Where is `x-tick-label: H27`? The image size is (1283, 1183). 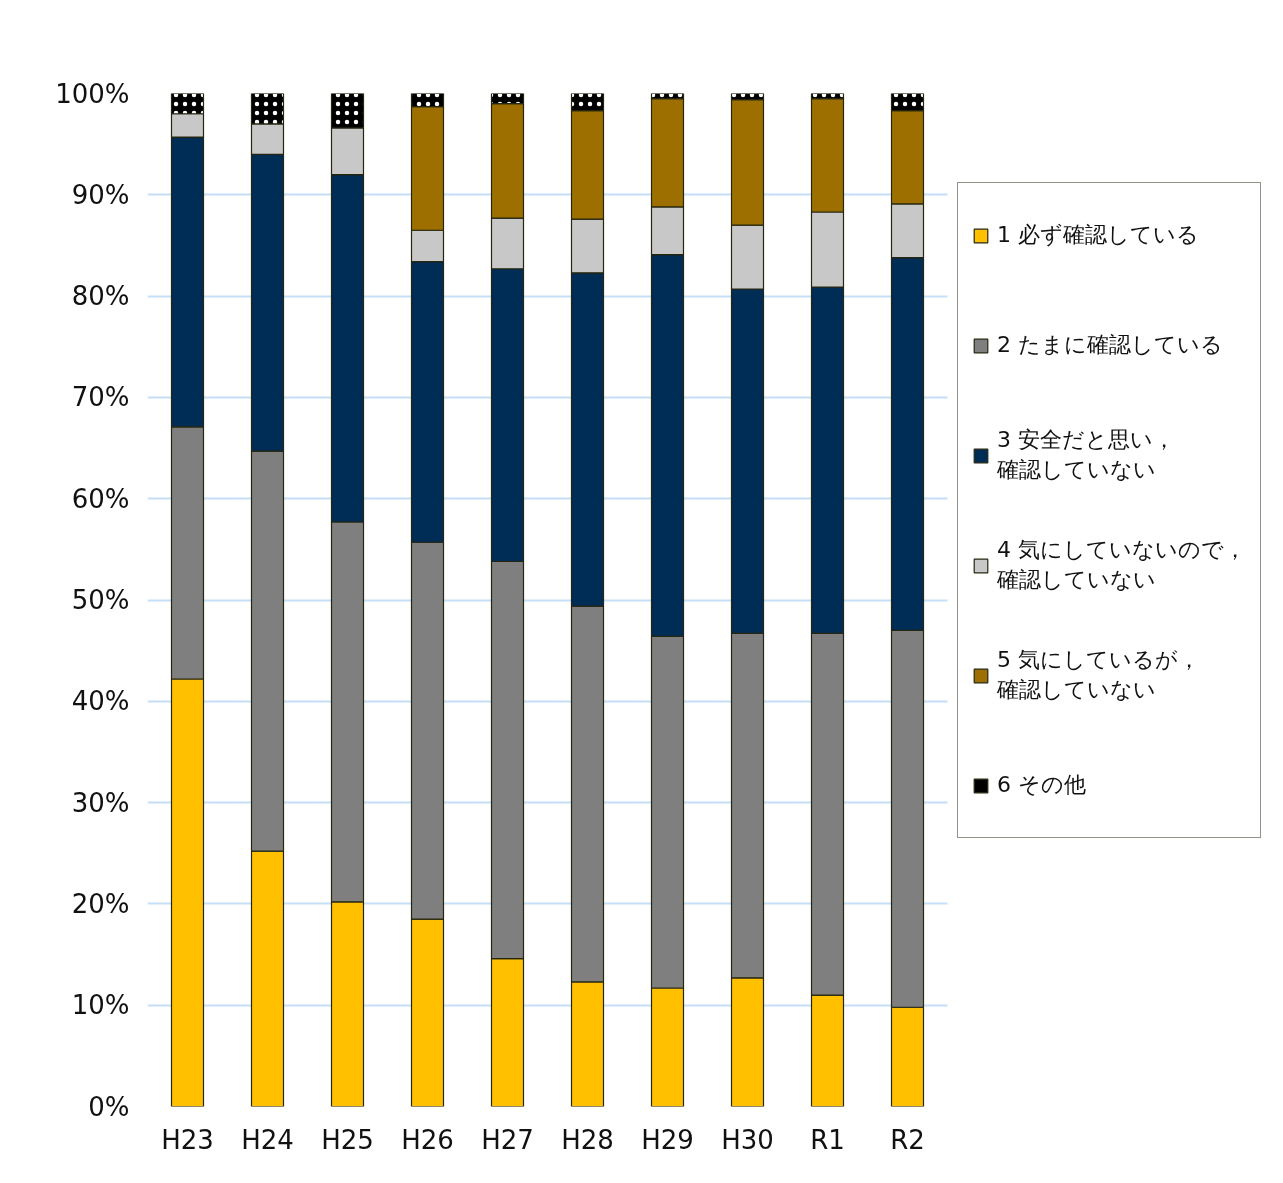
x-tick-label: H27 is located at coordinates (507, 1139).